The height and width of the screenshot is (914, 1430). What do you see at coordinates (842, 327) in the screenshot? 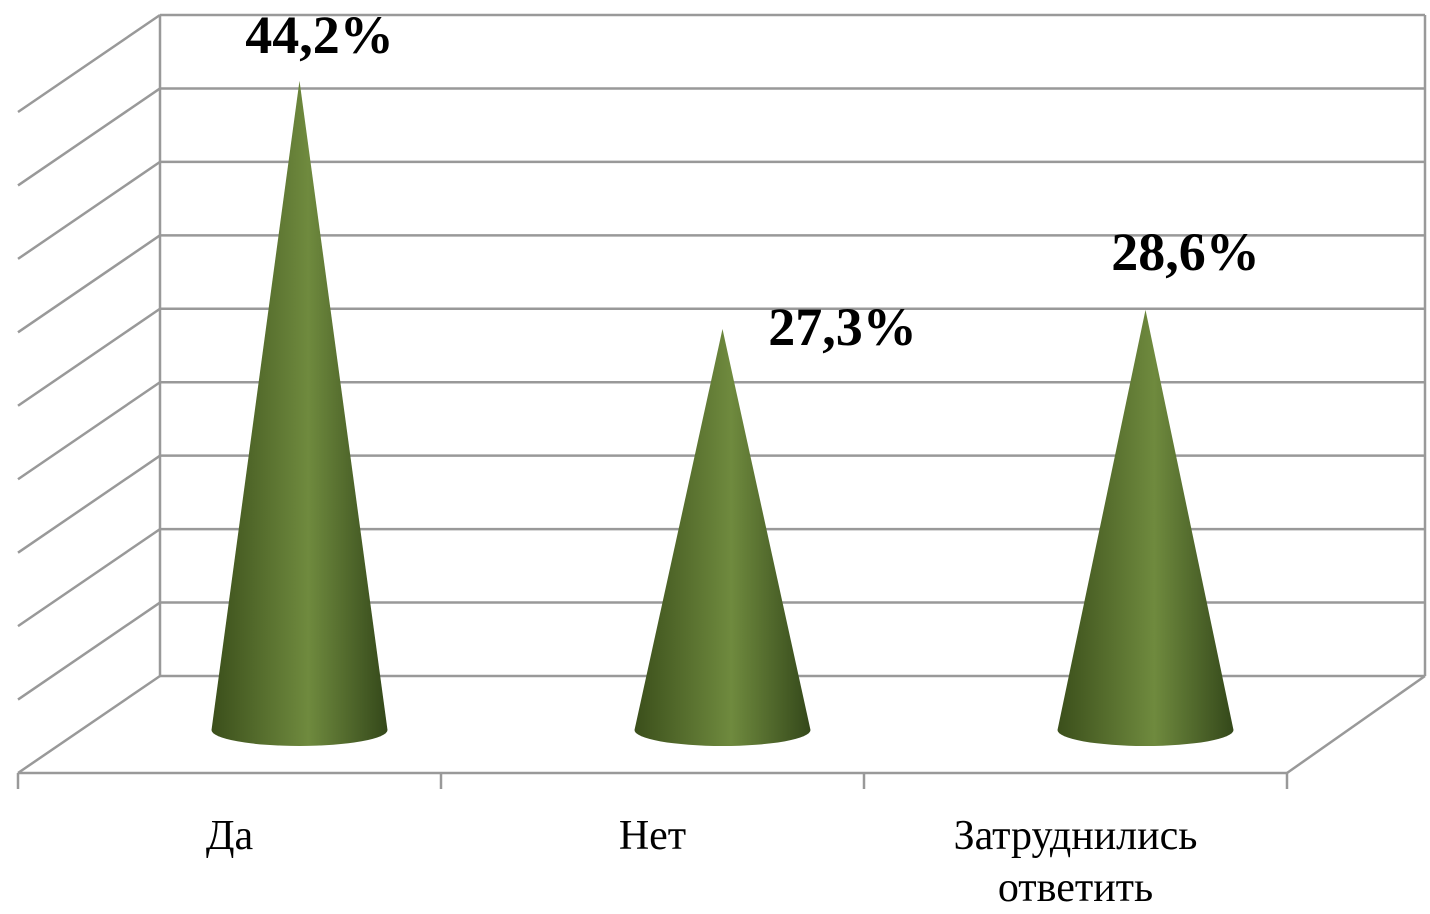
I see `data-label: 27,3%` at bounding box center [842, 327].